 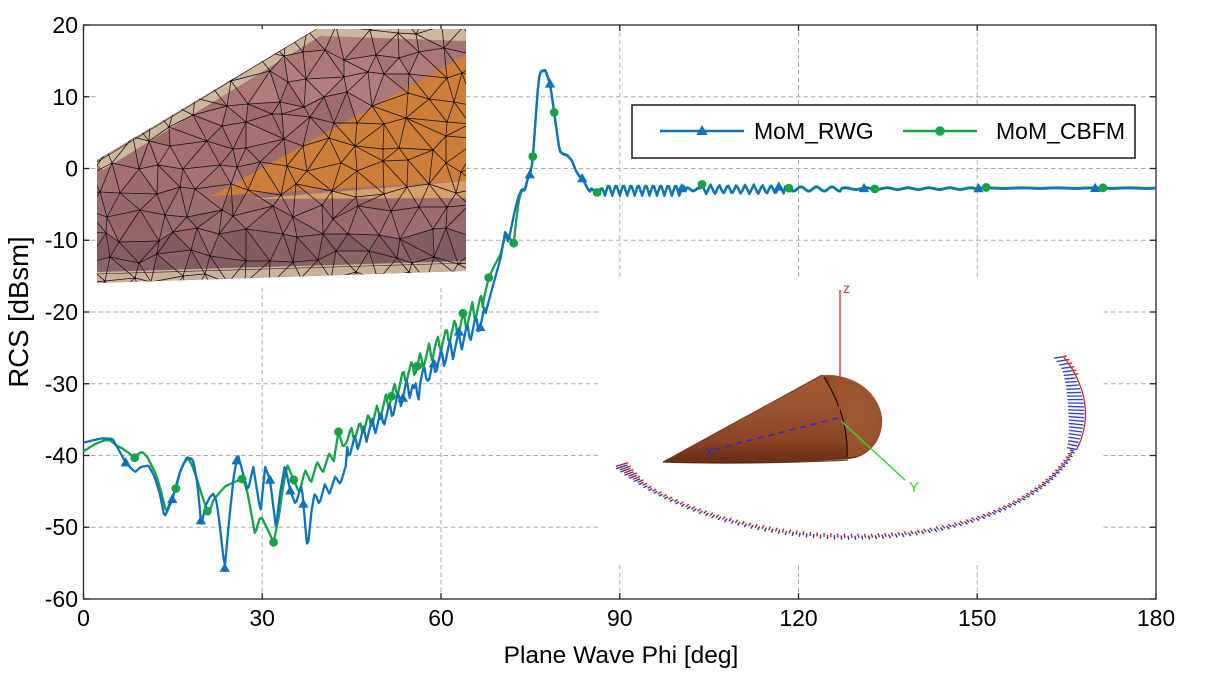 What do you see at coordinates (914, 487) in the screenshot?
I see `svg-text: Y` at bounding box center [914, 487].